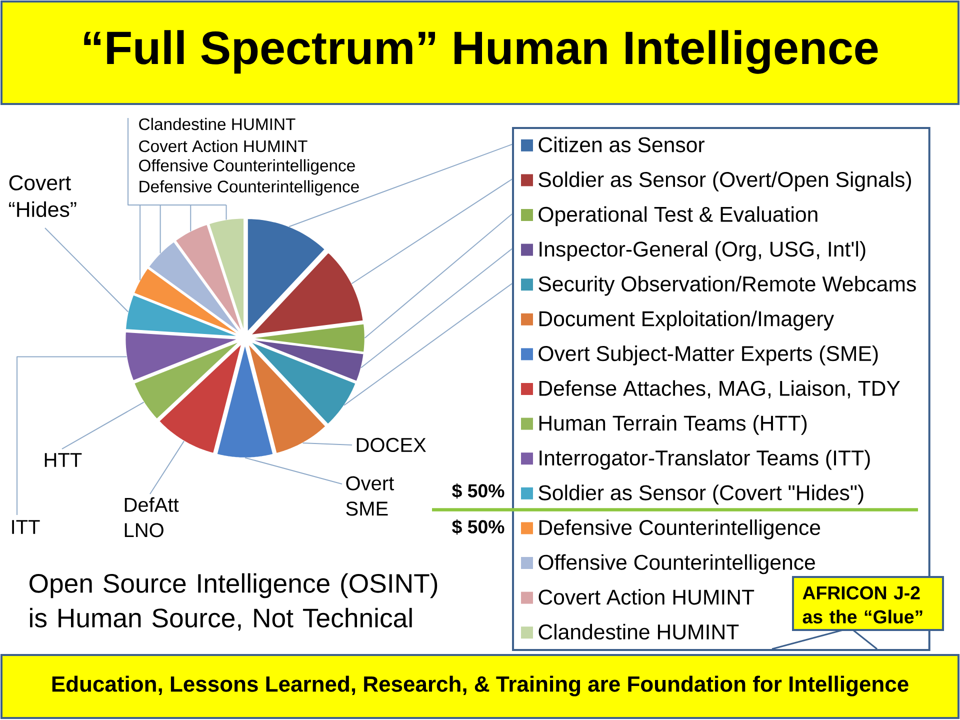  What do you see at coordinates (370, 496) in the screenshot?
I see `text: Overt SME` at bounding box center [370, 496].